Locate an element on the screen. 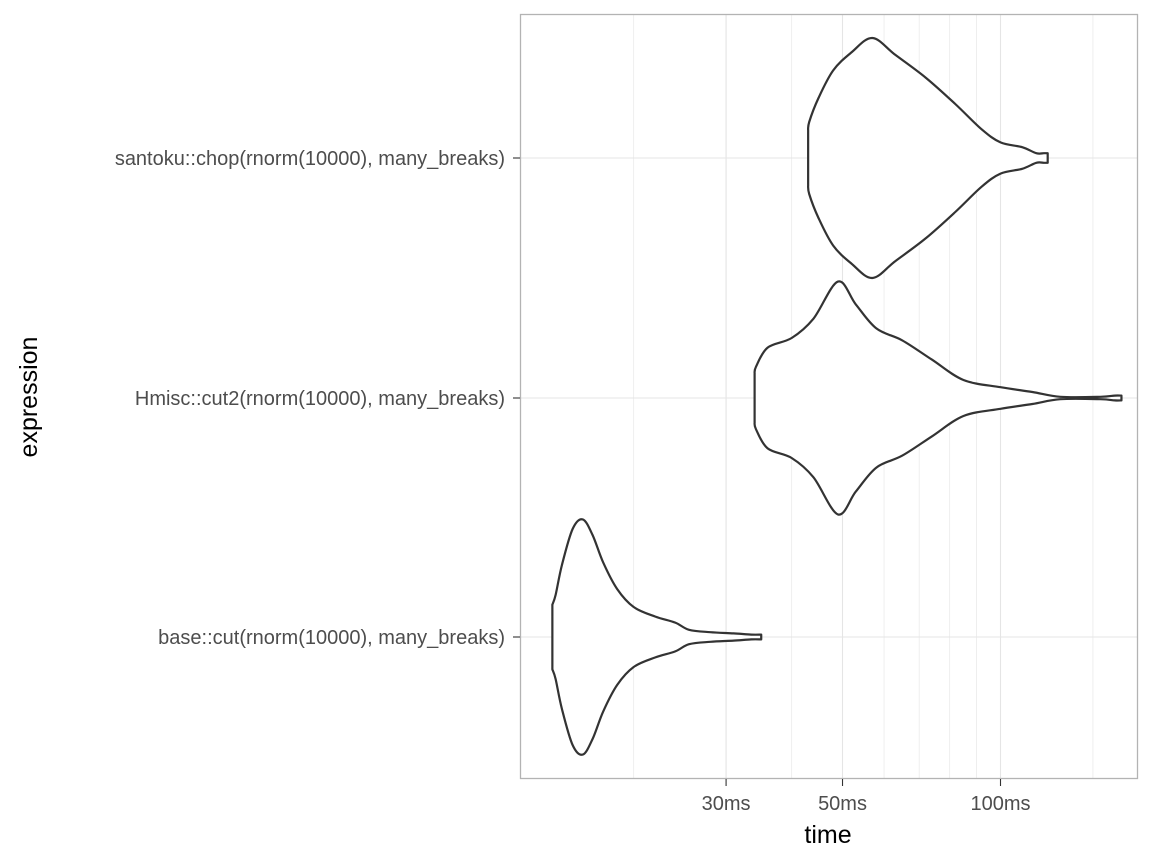 The height and width of the screenshot is (865, 1152). x-tick-label: 30ms is located at coordinates (726, 804).